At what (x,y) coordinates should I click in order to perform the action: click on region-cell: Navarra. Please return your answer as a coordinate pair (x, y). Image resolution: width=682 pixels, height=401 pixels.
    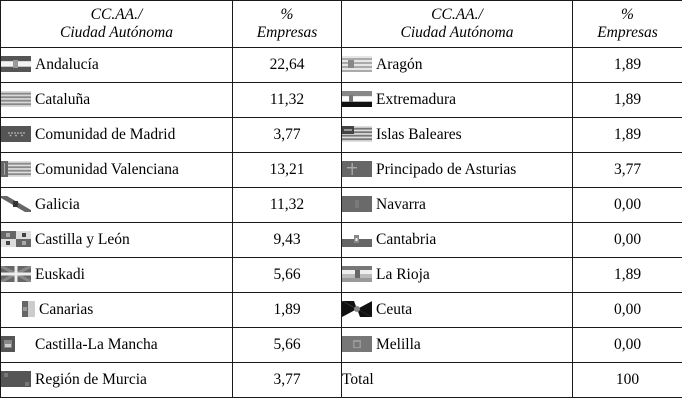
    Looking at the image, I should click on (457, 205).